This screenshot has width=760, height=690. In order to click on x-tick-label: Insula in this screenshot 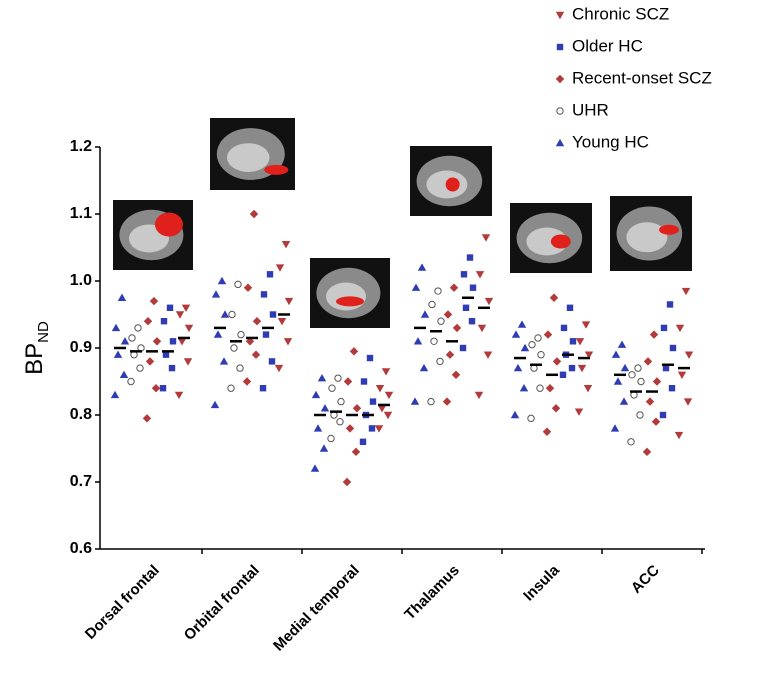, I will do `click(541, 582)`.